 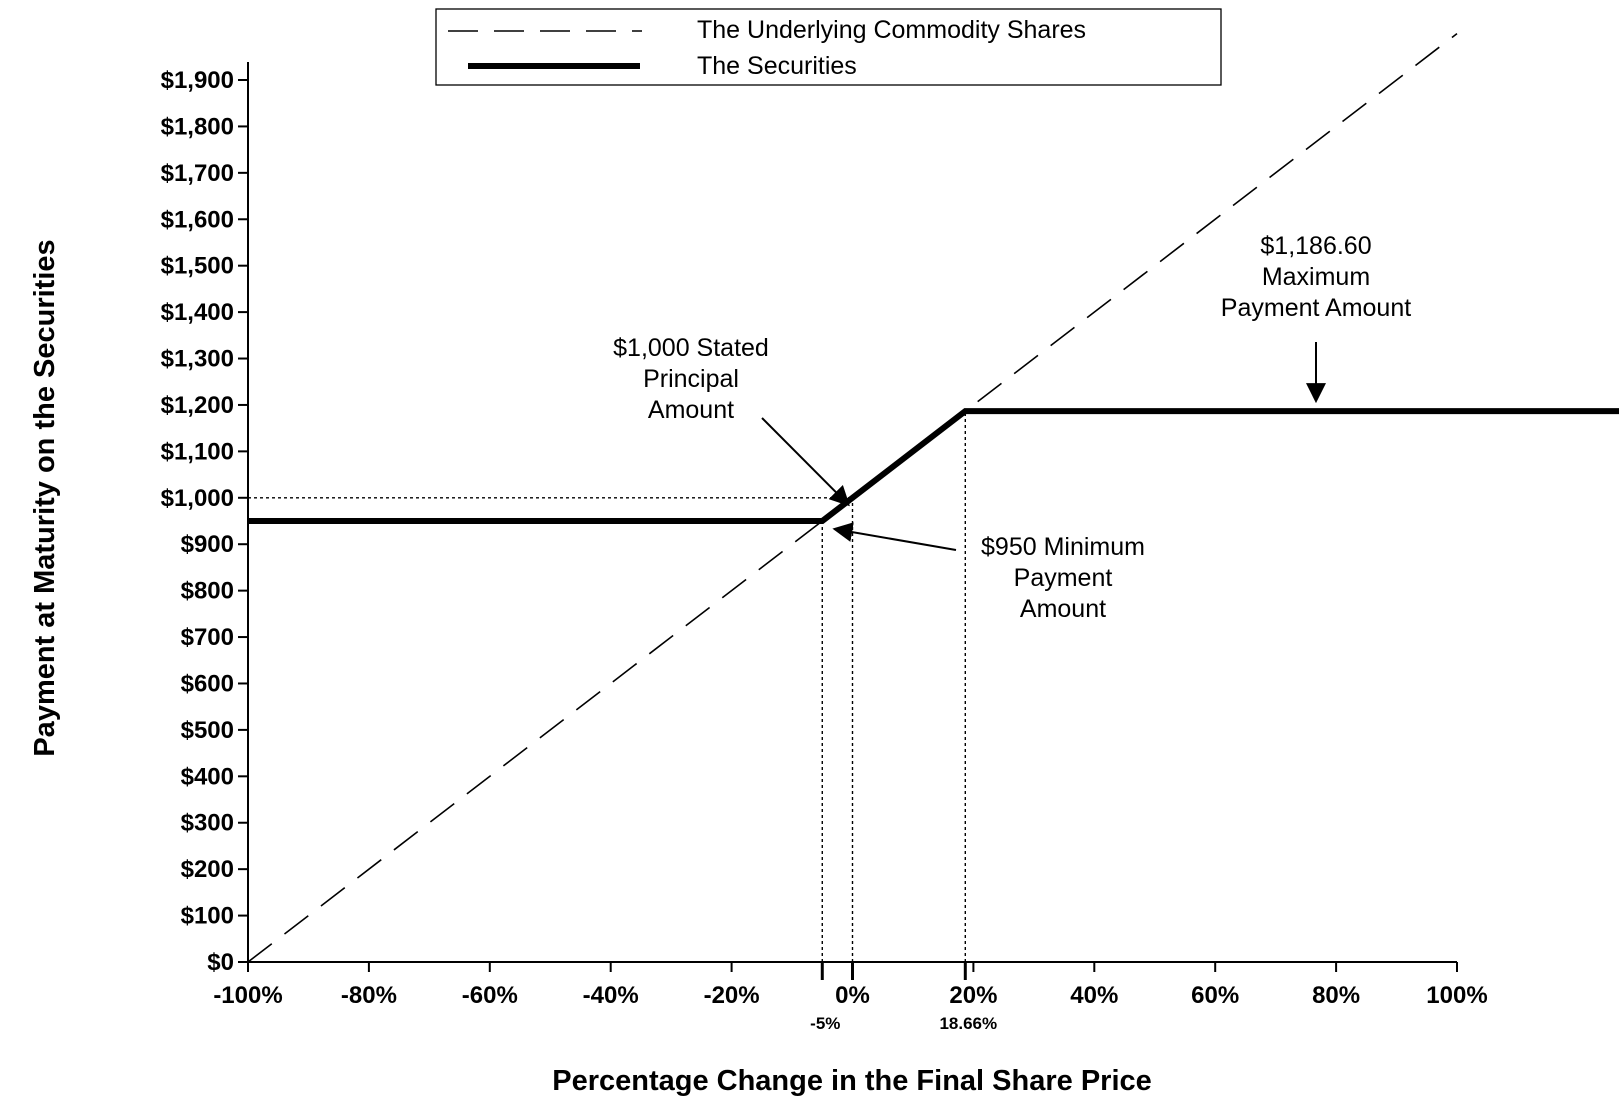 I want to click on y-tick-label: $300, so click(x=207, y=823).